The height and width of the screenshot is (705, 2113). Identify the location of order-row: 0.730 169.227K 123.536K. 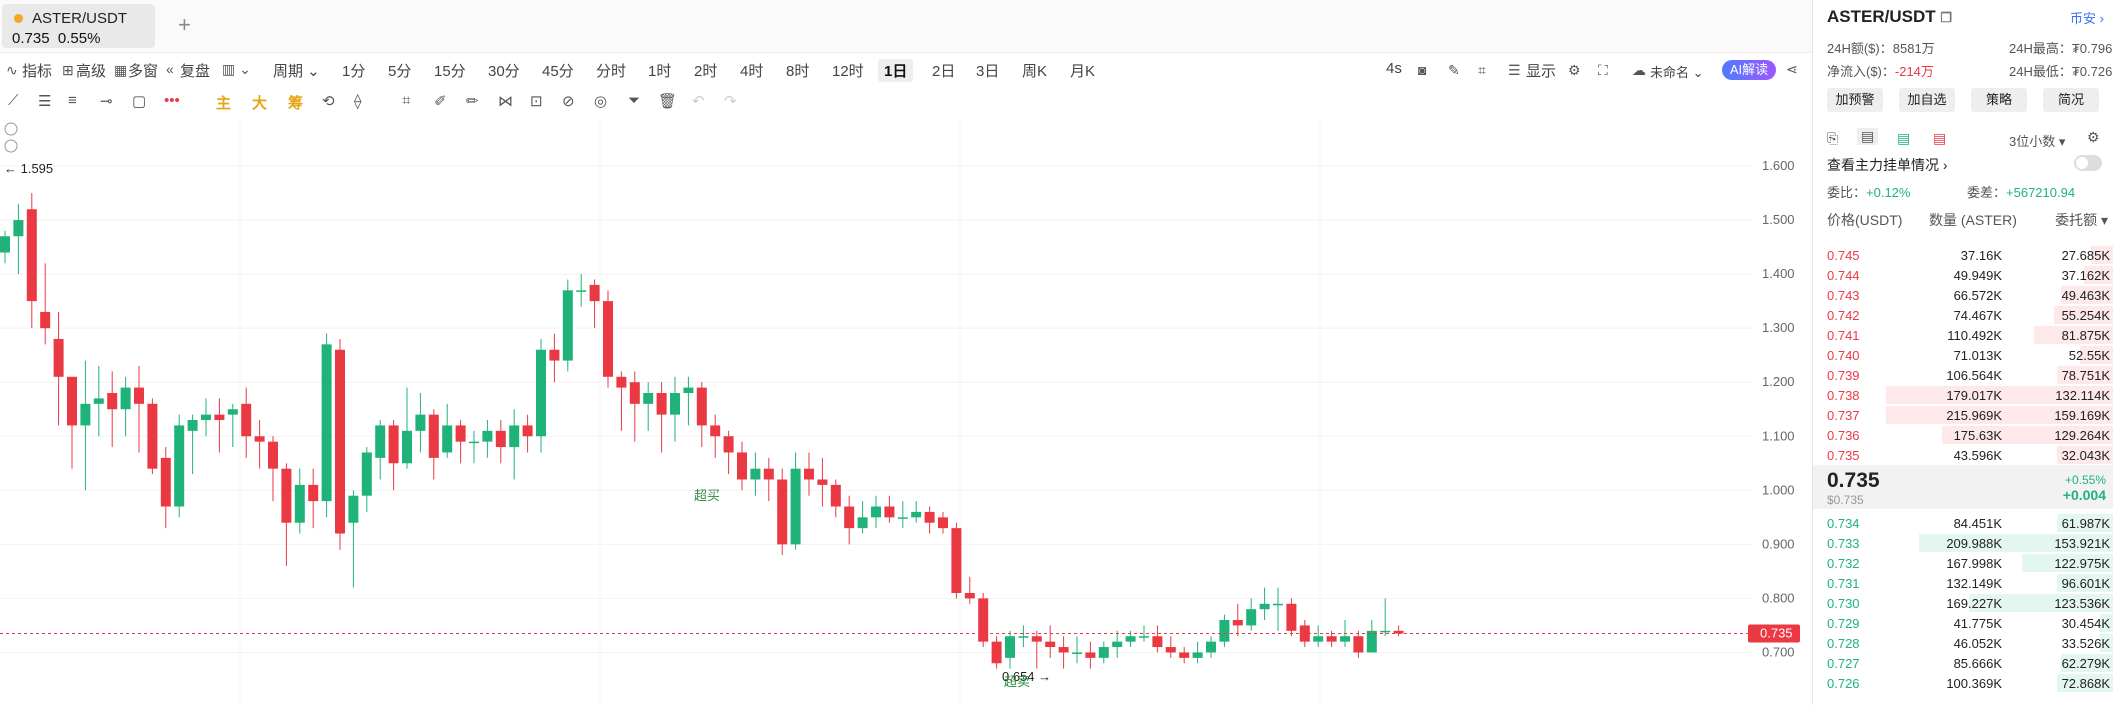
(1963, 603).